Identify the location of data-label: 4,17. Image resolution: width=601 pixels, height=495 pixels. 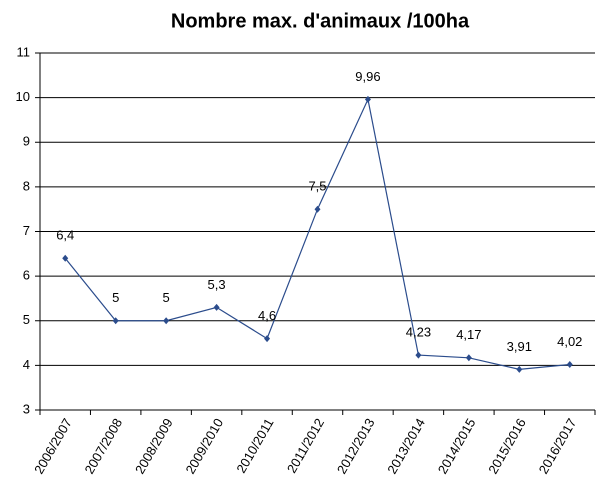
(468, 334).